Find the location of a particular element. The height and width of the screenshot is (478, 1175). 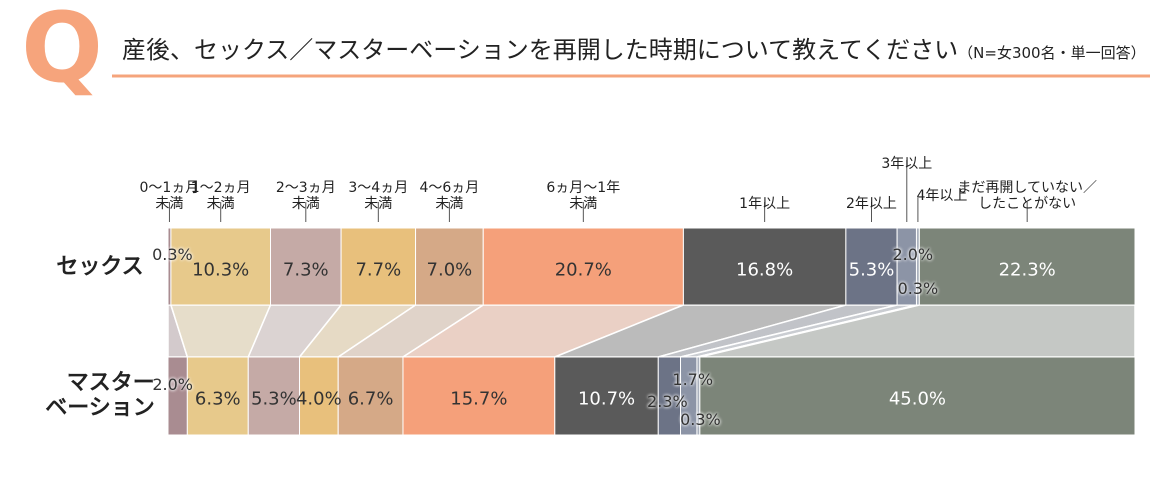

value-label: 16.8% is located at coordinates (765, 270).